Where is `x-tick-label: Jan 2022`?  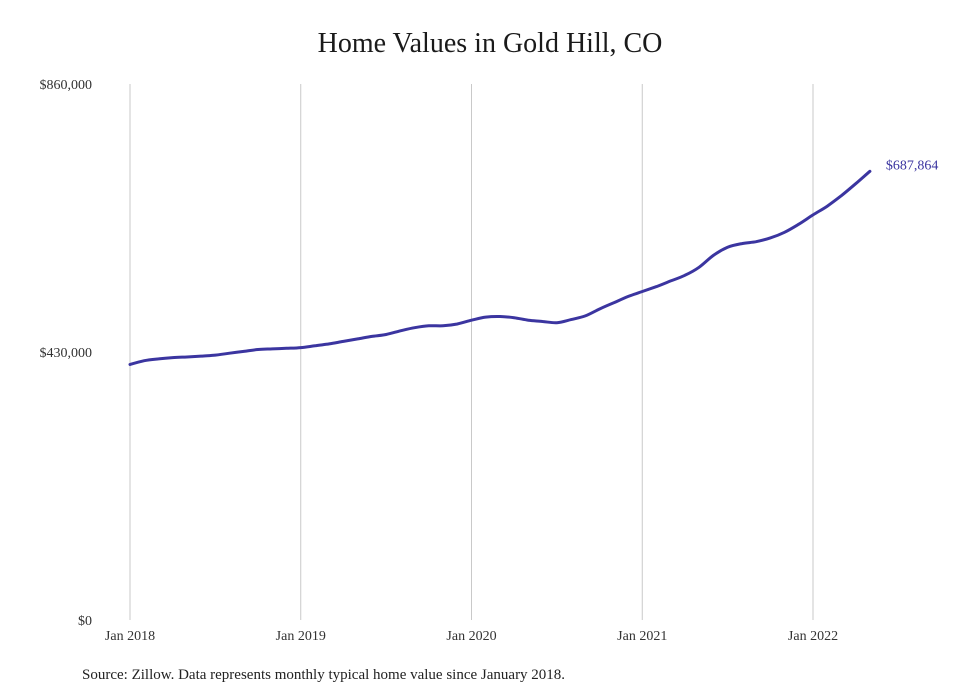 x-tick-label: Jan 2022 is located at coordinates (813, 636).